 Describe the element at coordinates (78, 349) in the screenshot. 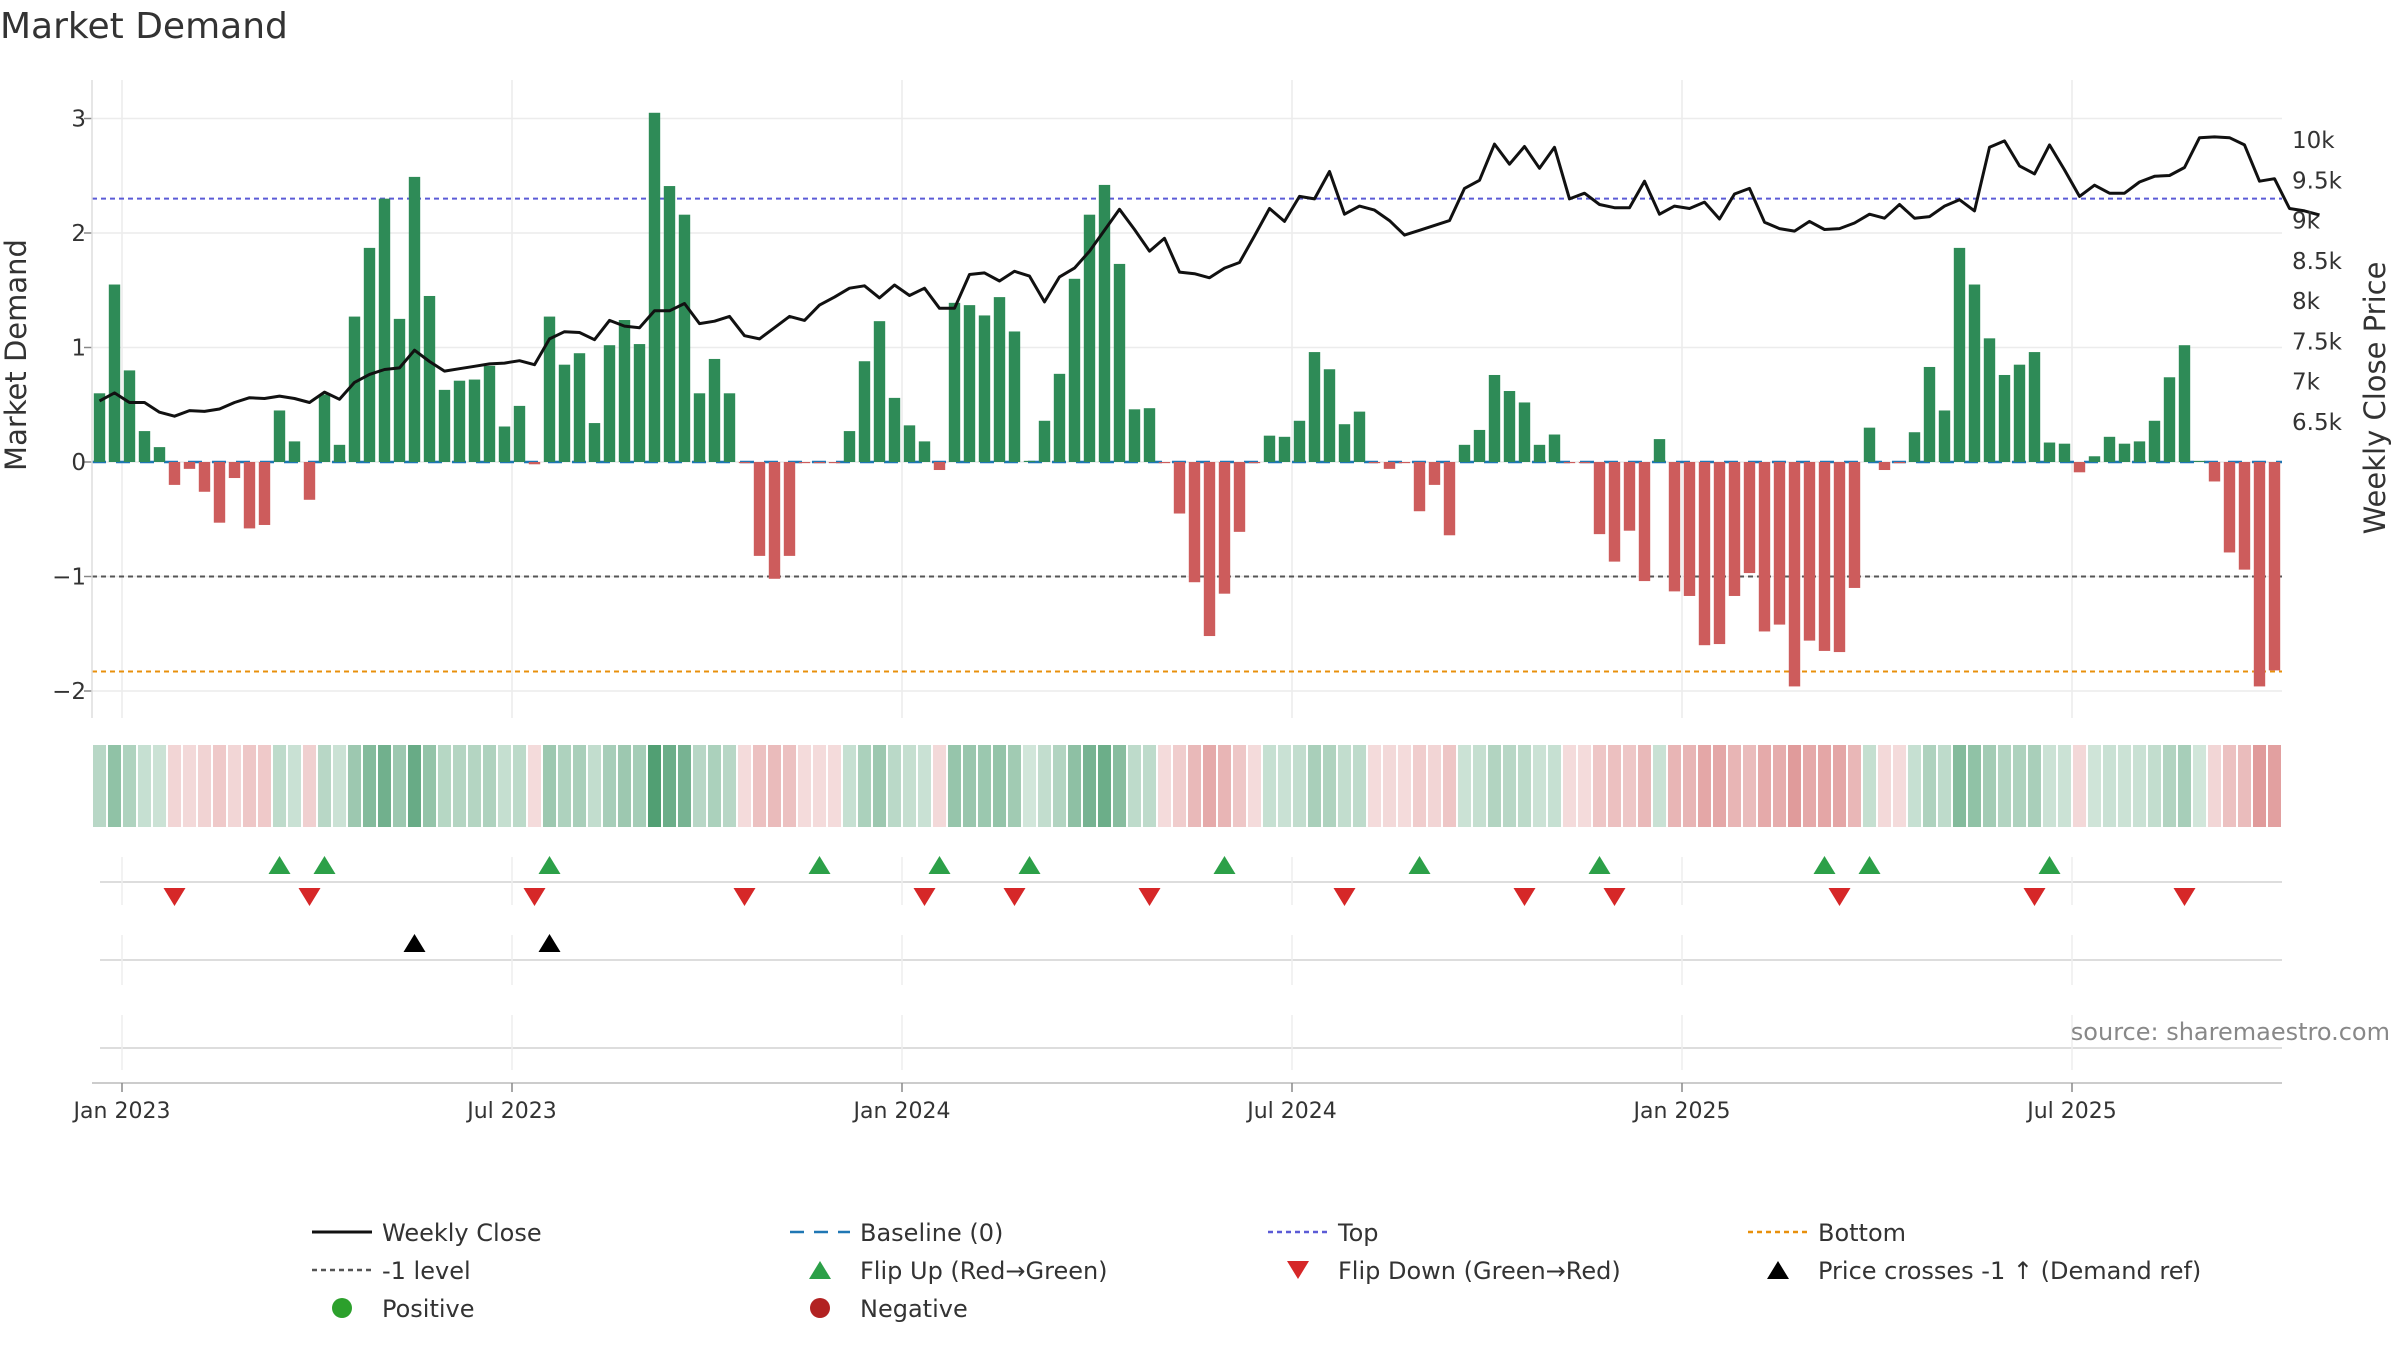

I see `y-tick-label-left: 1` at that location.